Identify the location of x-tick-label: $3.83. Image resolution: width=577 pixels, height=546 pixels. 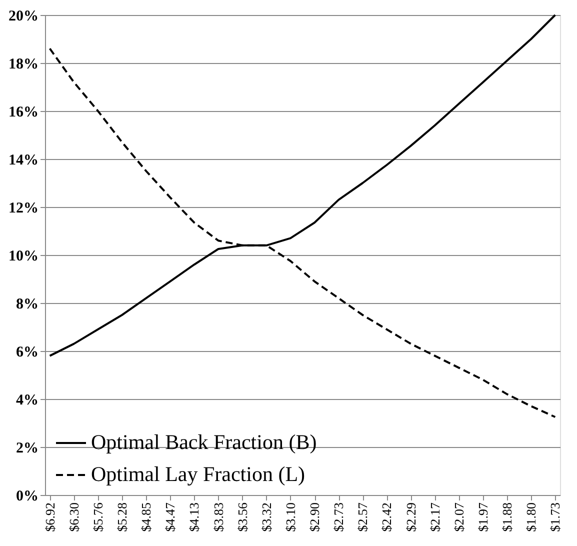
(218, 517).